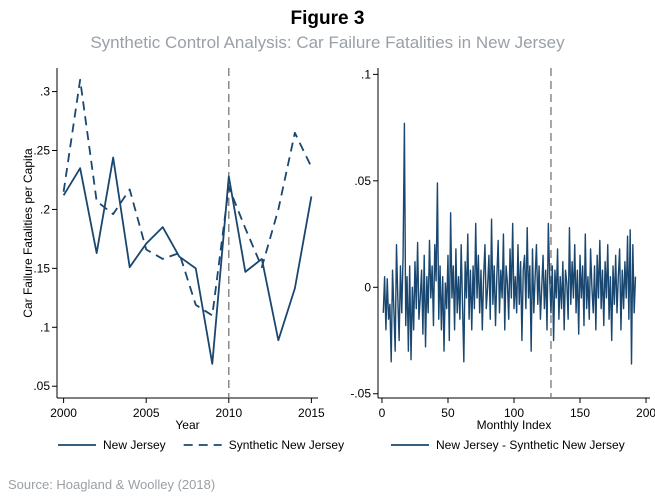 The image size is (655, 498). I want to click on legend-panel-1: New Jersey Synthetic New Jersey, so click(201, 445).